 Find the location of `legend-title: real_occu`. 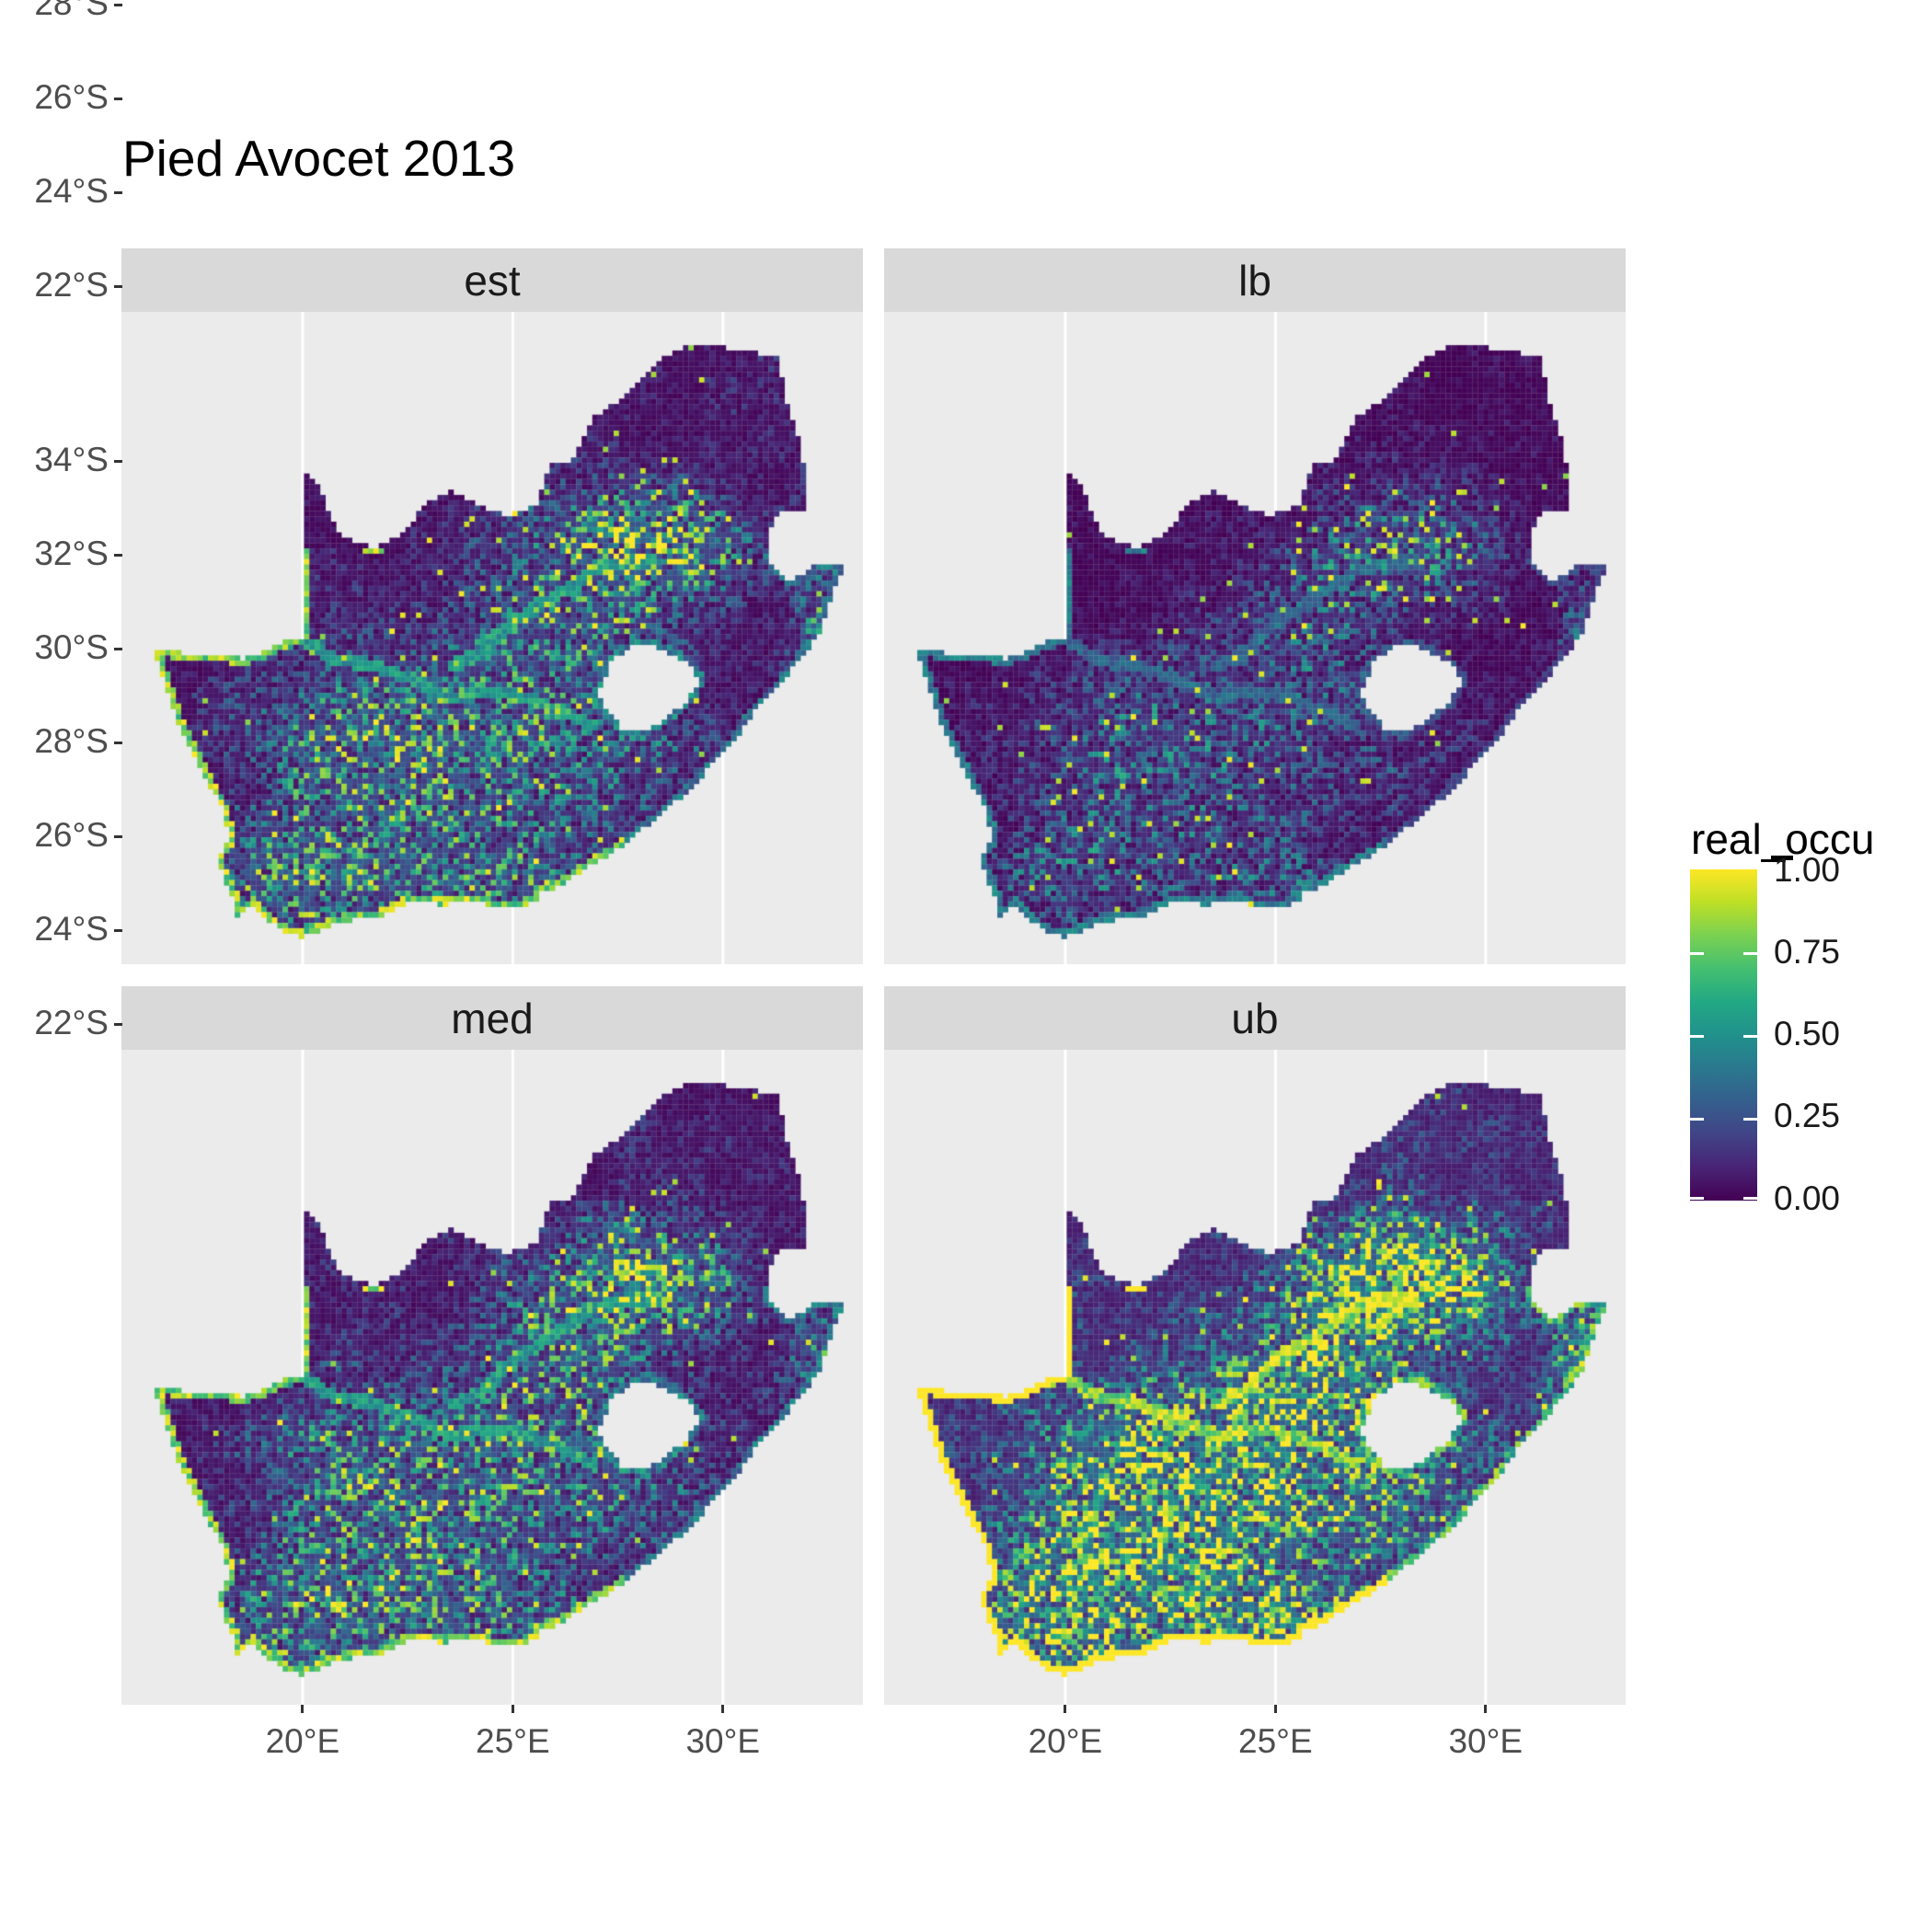

legend-title: real_occu is located at coordinates (1783, 839).